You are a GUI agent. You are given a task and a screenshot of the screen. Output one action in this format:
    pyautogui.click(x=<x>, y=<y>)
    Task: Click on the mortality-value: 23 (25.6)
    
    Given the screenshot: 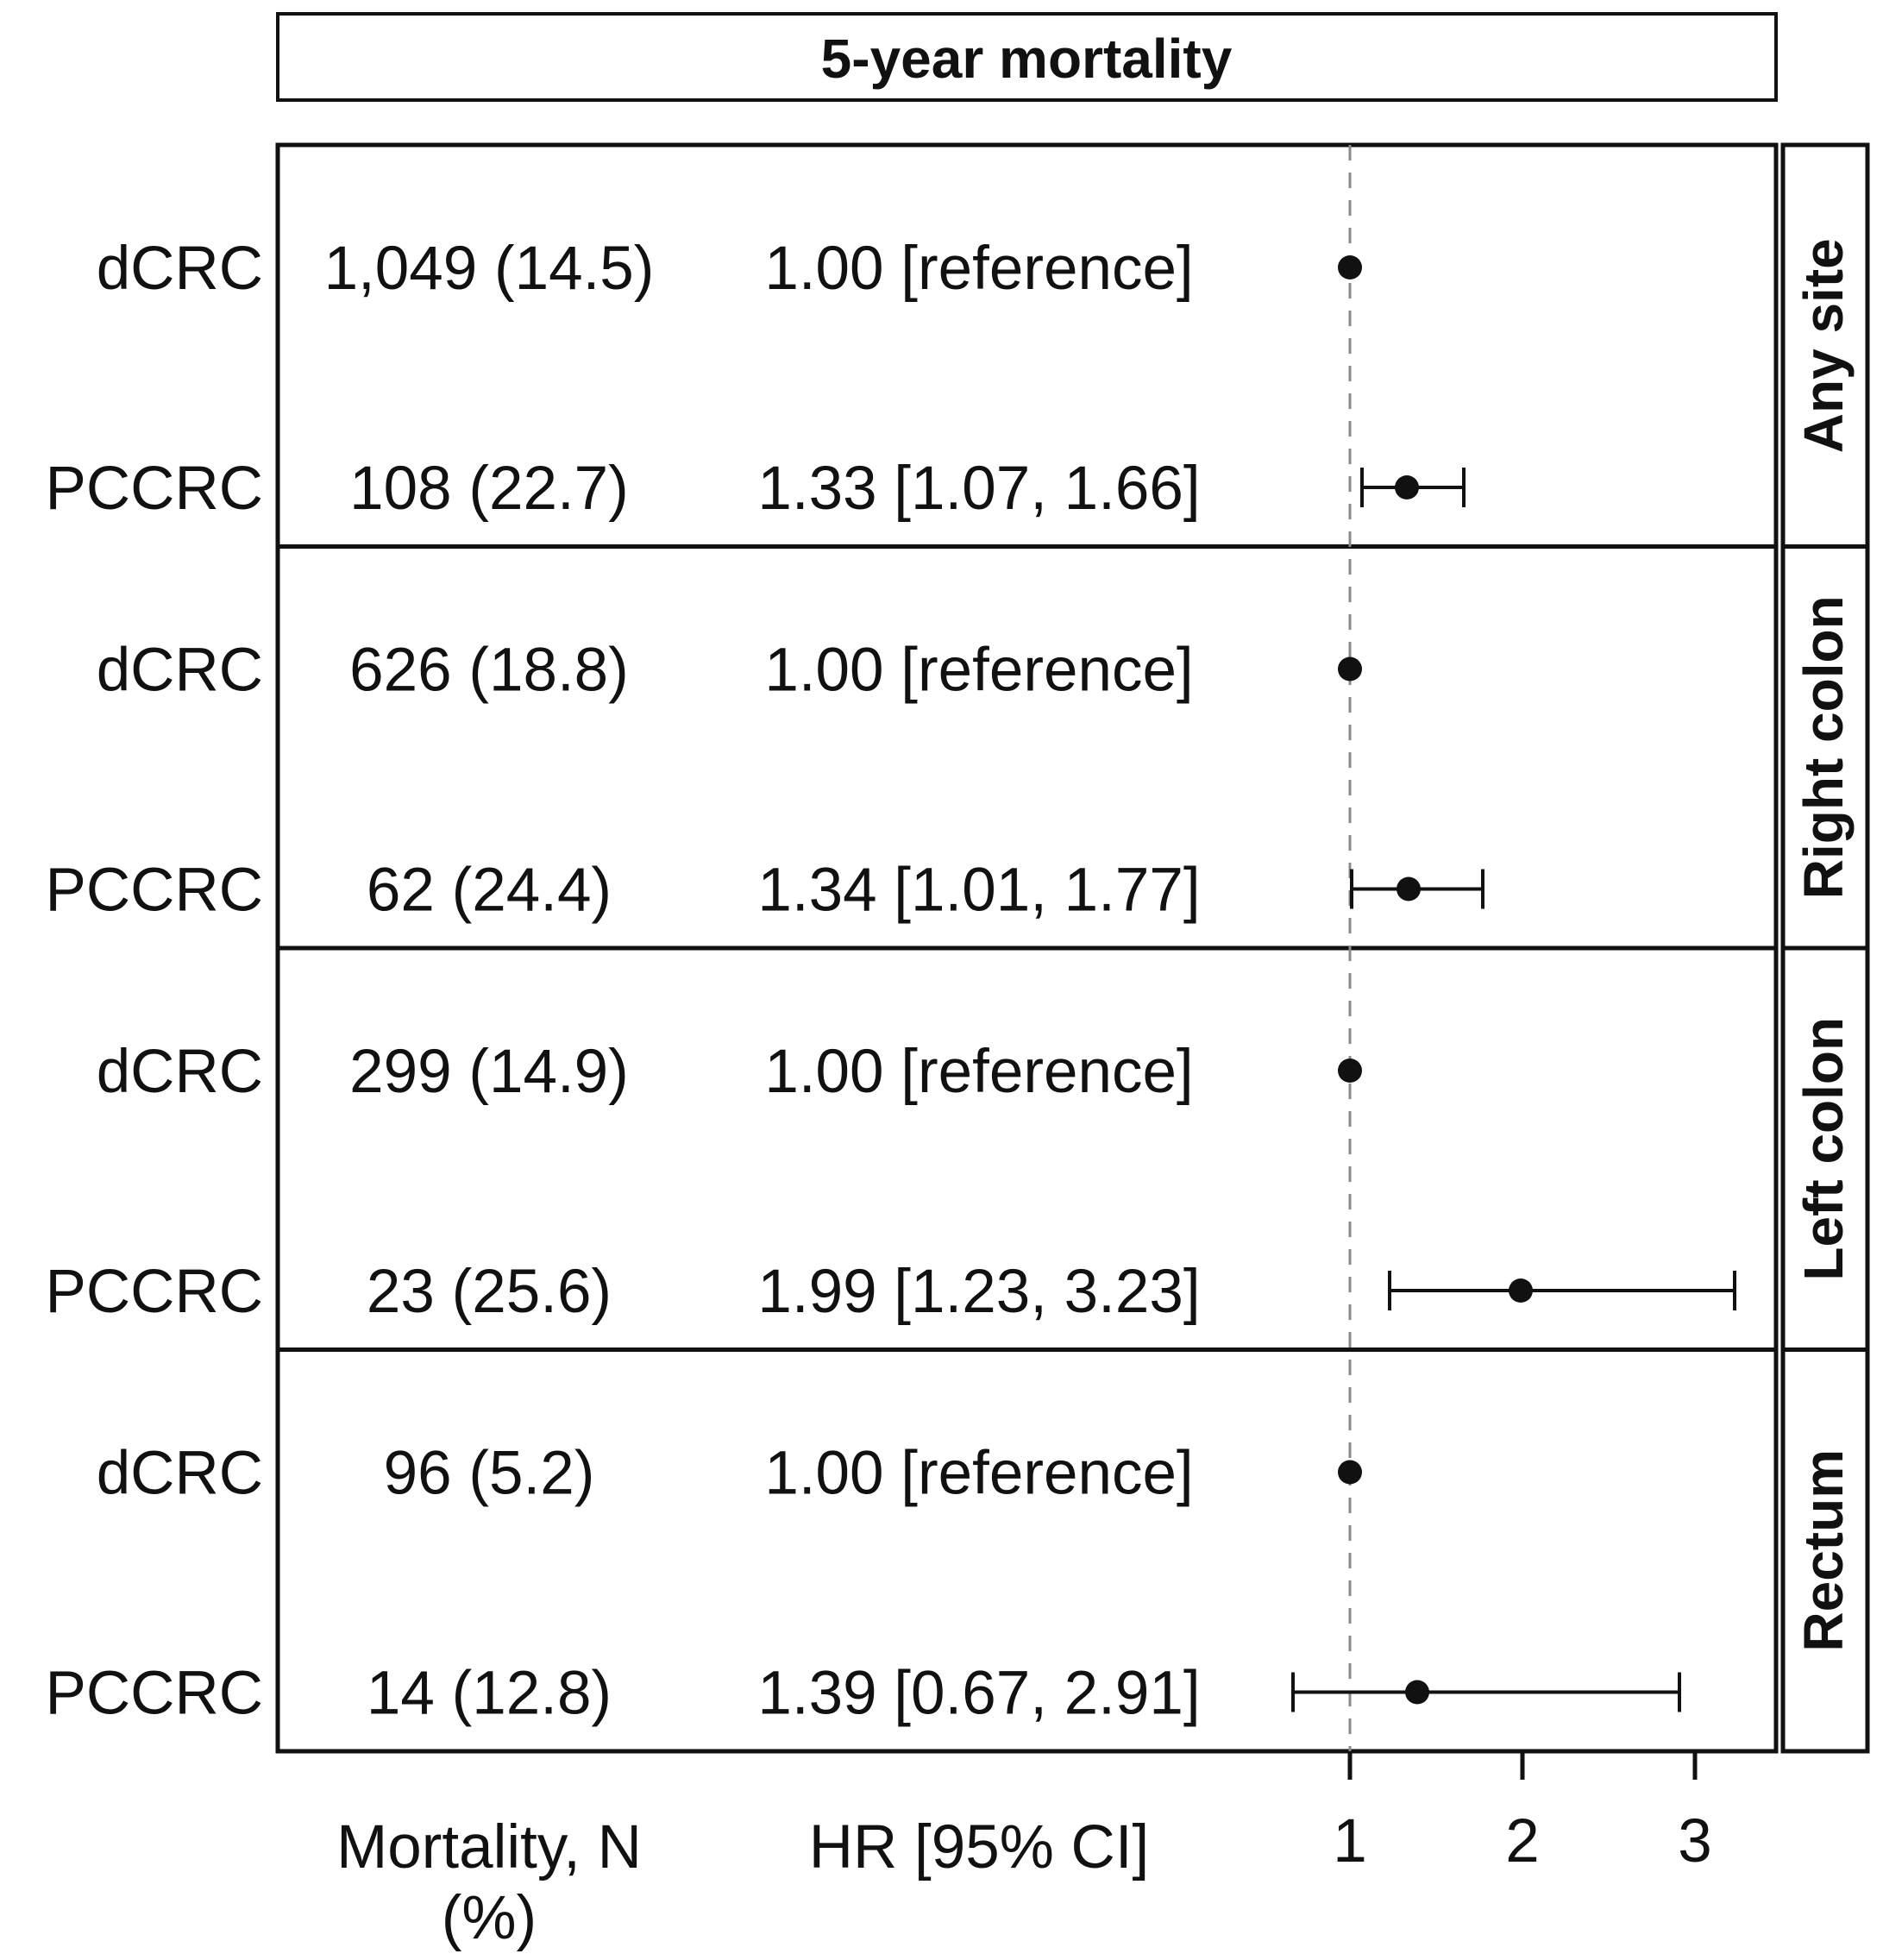 What is the action you would take?
    pyautogui.click(x=489, y=1292)
    